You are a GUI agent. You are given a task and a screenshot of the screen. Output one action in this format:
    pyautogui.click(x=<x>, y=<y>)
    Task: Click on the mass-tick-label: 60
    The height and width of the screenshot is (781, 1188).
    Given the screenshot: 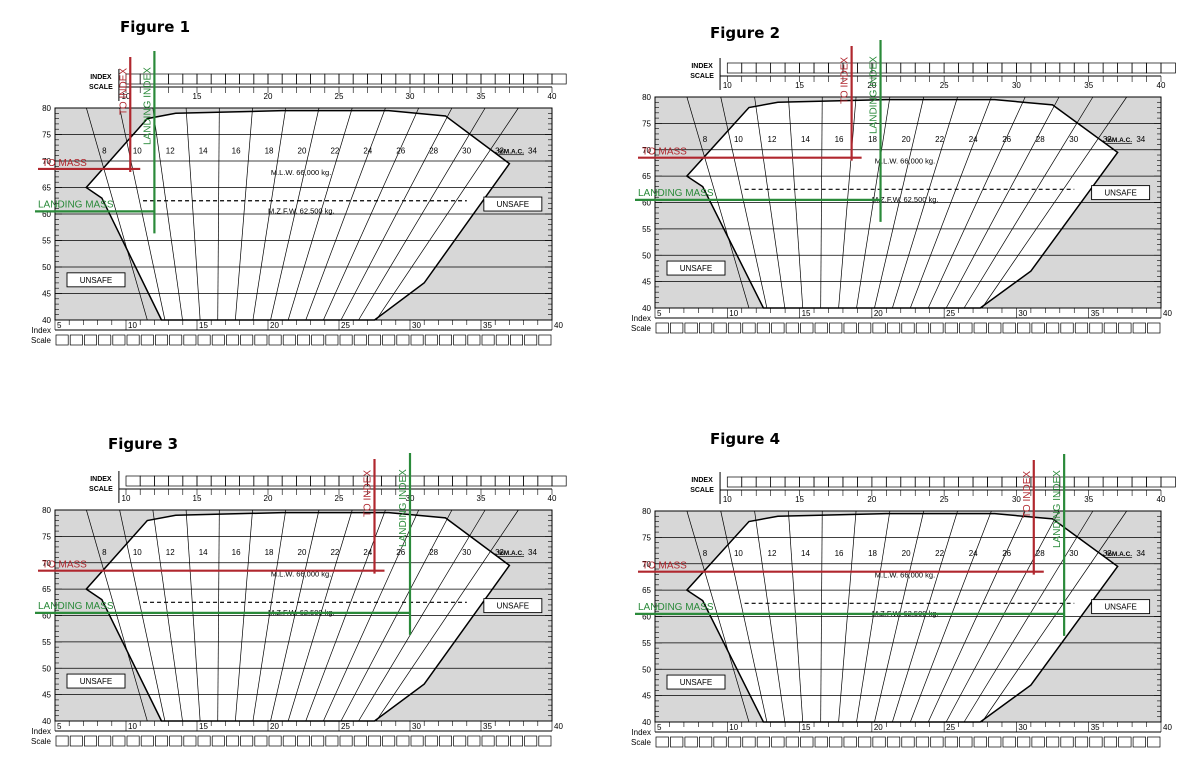 What is the action you would take?
    pyautogui.click(x=46, y=616)
    